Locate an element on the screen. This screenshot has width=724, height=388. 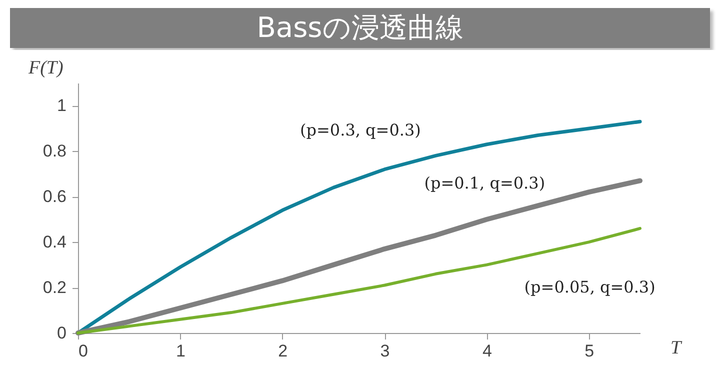
chart-title: Bassの浸透曲線 is located at coordinates (360, 28).